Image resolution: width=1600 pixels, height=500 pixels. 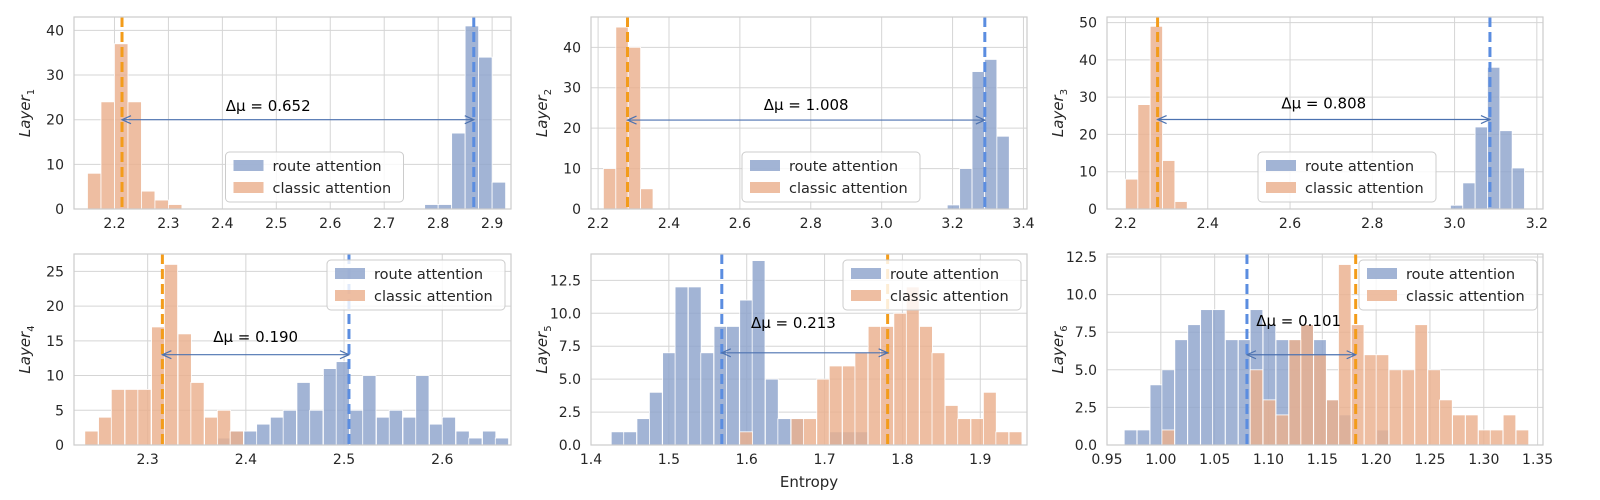 I want to click on y-tick-label: 12.5, so click(x=565, y=281).